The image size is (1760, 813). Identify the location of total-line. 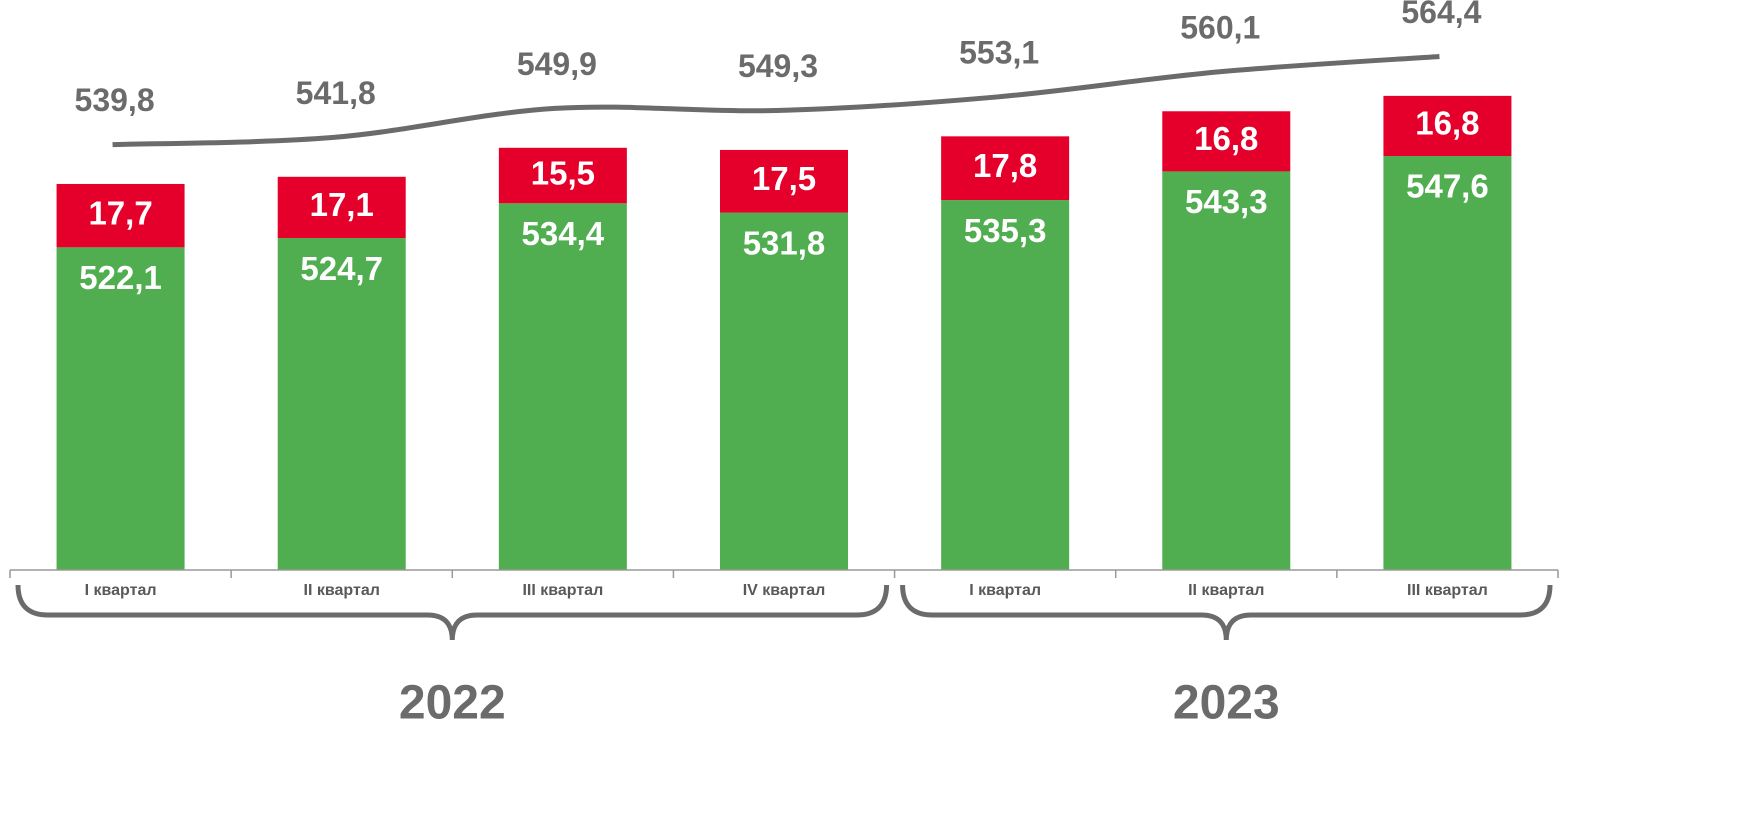
(776, 100).